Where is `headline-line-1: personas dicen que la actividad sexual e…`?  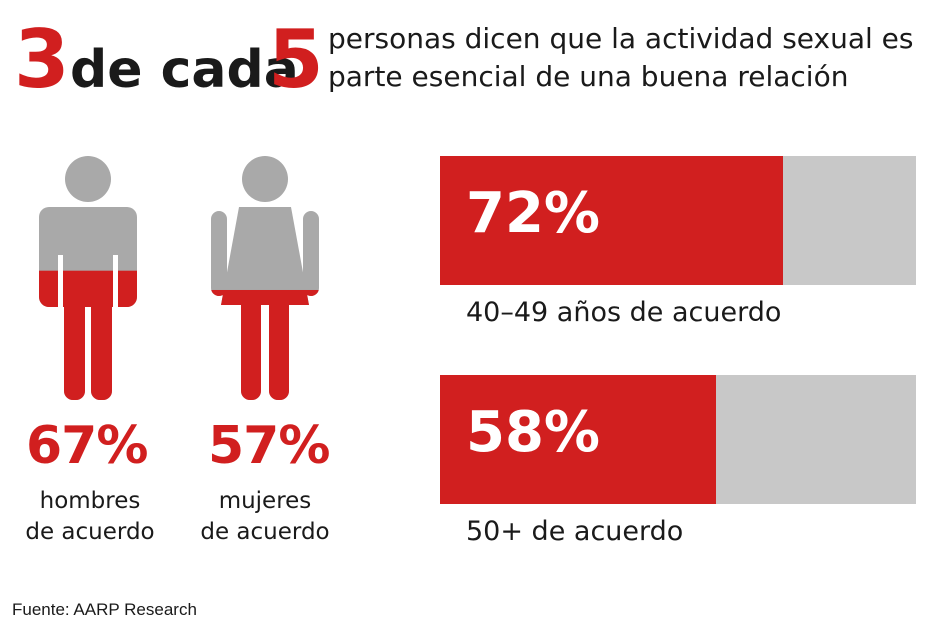 headline-line-1: personas dicen que la actividad sexual e… is located at coordinates (621, 38).